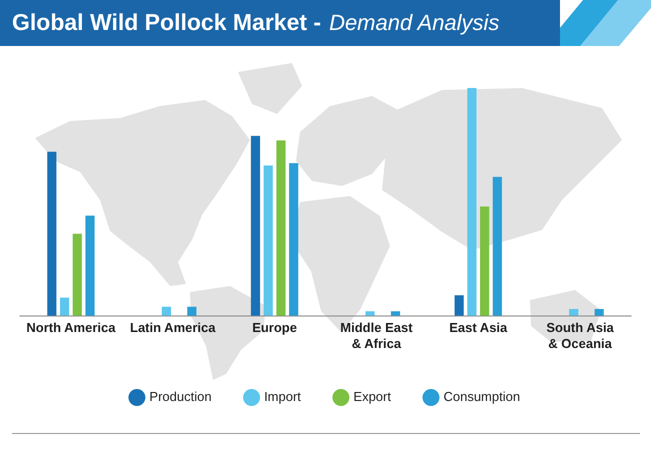  Describe the element at coordinates (372, 396) in the screenshot. I see `legend-label: Export` at that location.